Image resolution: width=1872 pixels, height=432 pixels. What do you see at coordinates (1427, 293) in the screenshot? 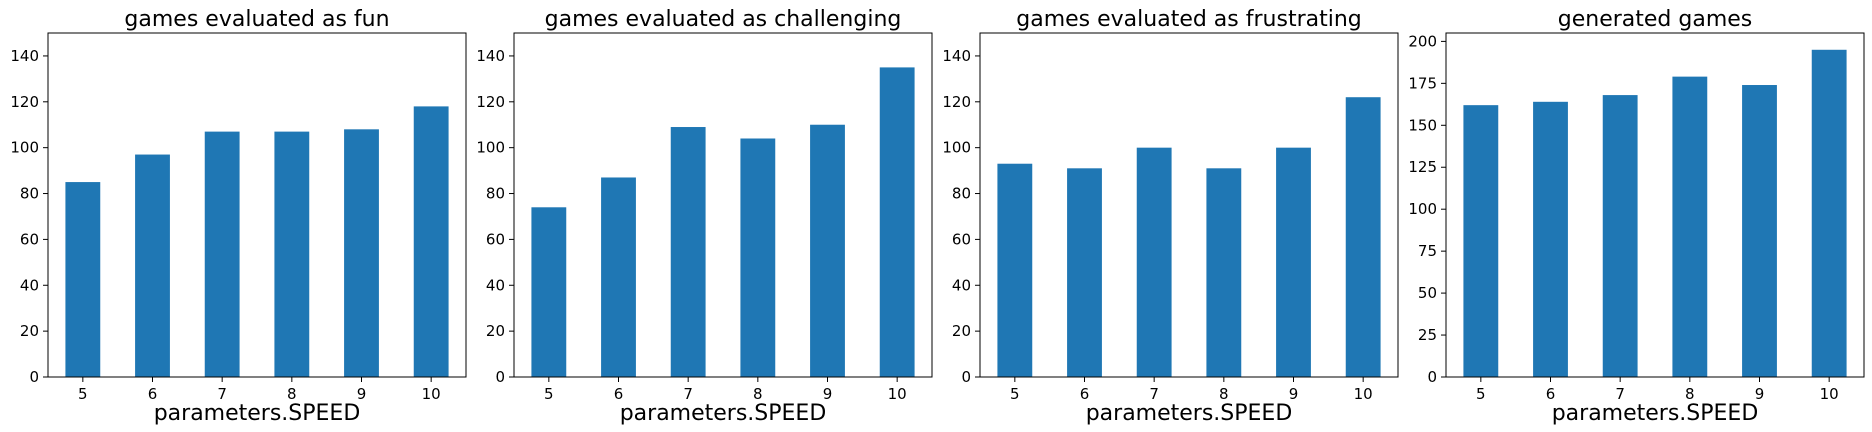
I see `y-tick-label: 50` at bounding box center [1427, 293].